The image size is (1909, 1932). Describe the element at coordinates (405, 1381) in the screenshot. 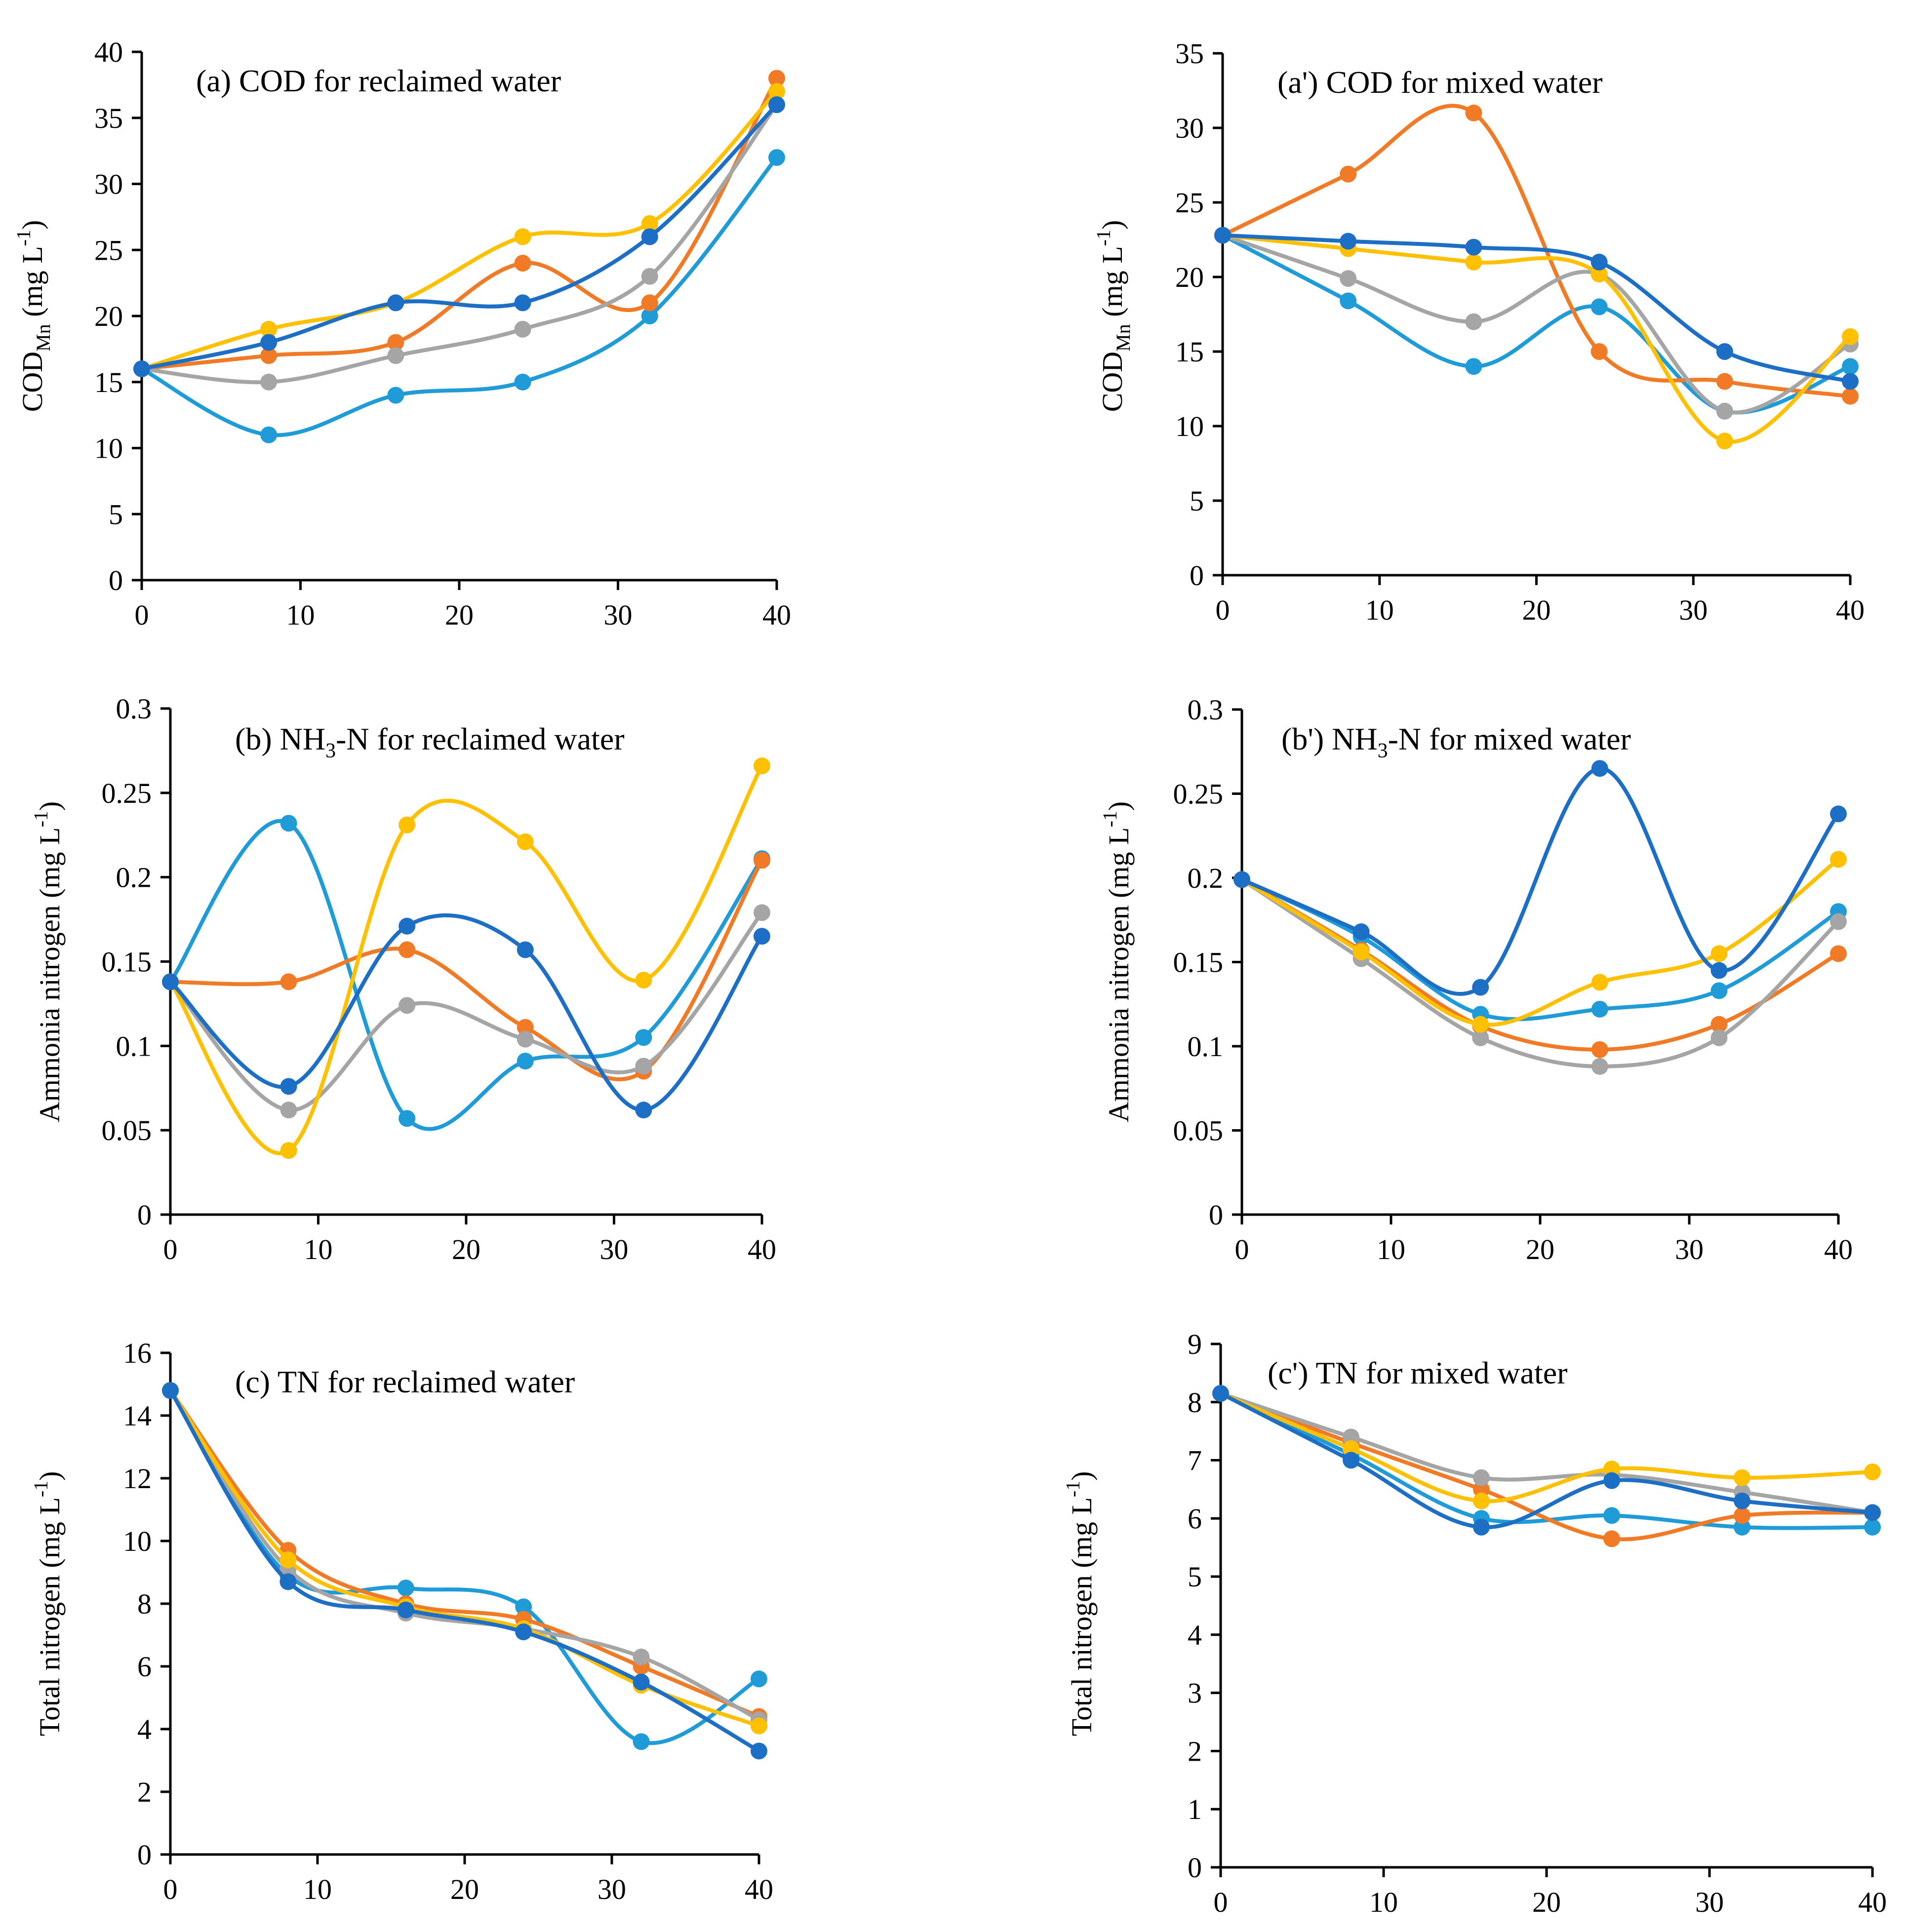

I see `chart-title: (c) TN for reclaimed water` at that location.